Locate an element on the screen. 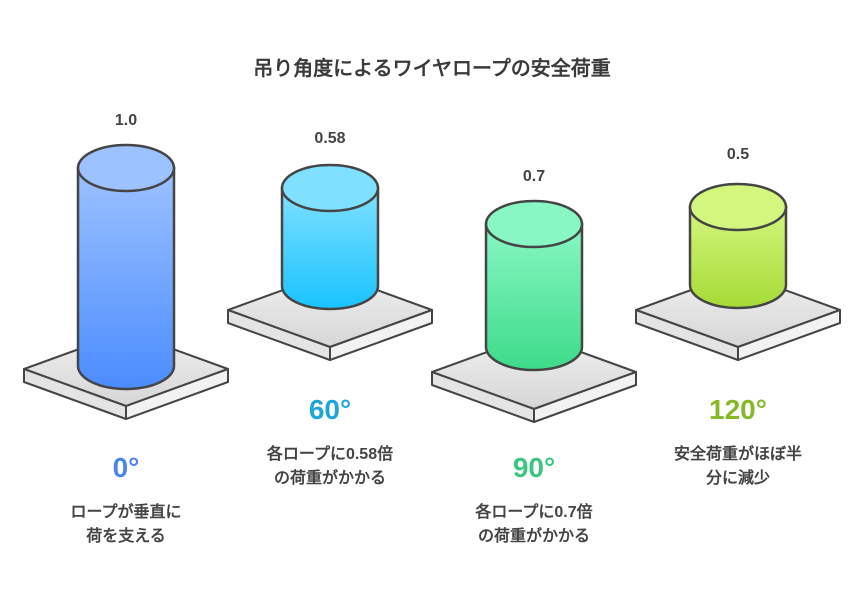 The height and width of the screenshot is (600, 864). value-label: 0.7 is located at coordinates (534, 176).